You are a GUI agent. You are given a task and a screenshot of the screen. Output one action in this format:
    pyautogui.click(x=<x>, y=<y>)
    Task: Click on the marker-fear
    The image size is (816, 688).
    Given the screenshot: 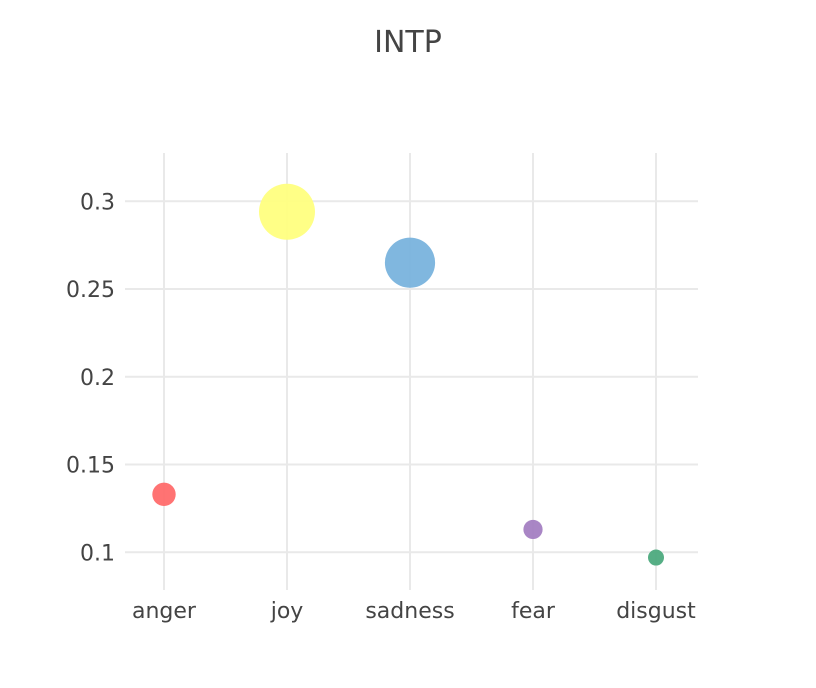 What is the action you would take?
    pyautogui.click(x=533, y=529)
    